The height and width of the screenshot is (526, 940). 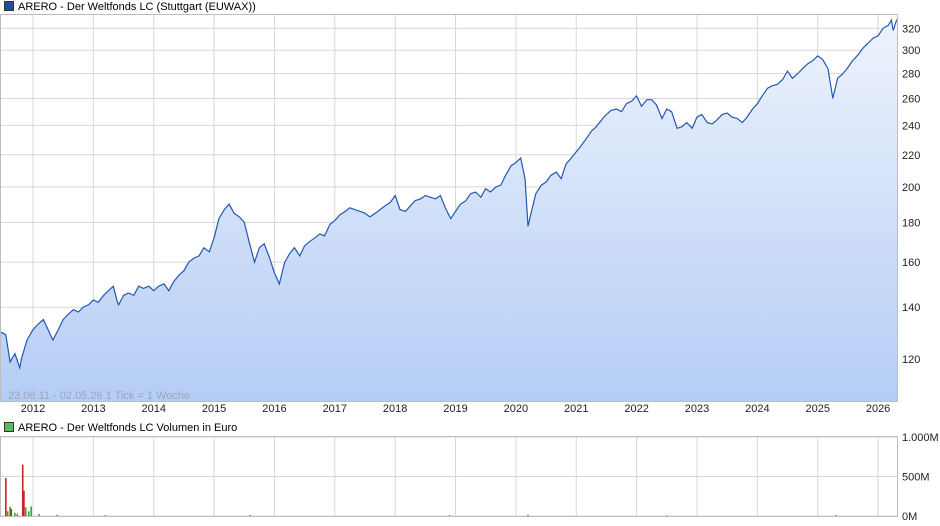 I want to click on x-tick-2017: 2017, so click(x=335, y=409).